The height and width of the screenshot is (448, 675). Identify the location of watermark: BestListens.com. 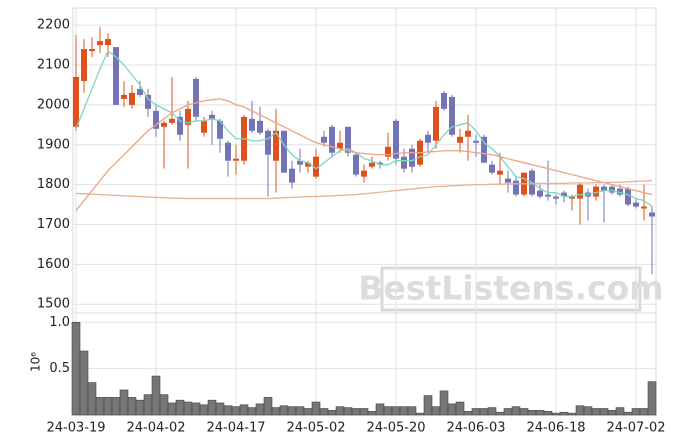
(510, 288).